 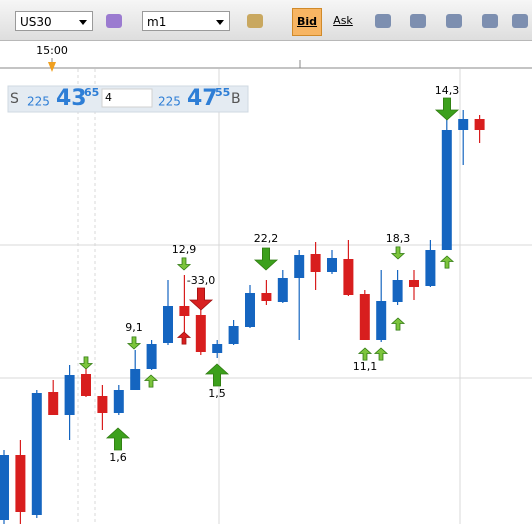 What do you see at coordinates (307, 22) in the screenshot?
I see `bid-button: Bid` at bounding box center [307, 22].